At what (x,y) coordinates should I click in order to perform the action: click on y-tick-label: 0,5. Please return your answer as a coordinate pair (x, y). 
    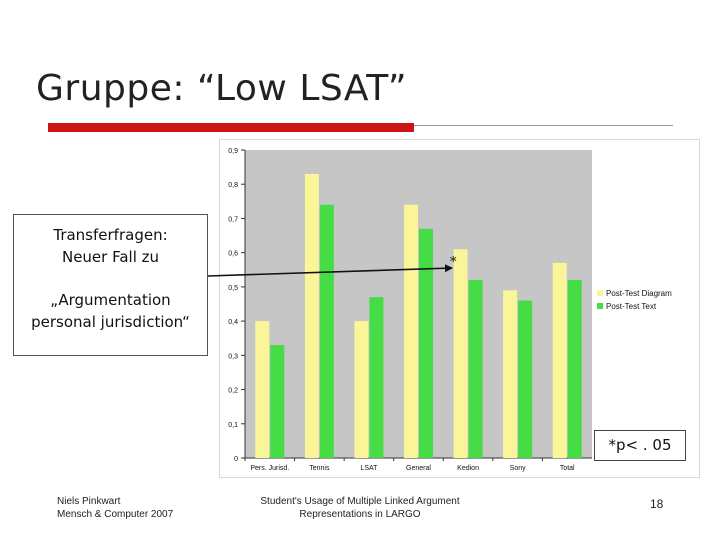
    Looking at the image, I should click on (233, 288).